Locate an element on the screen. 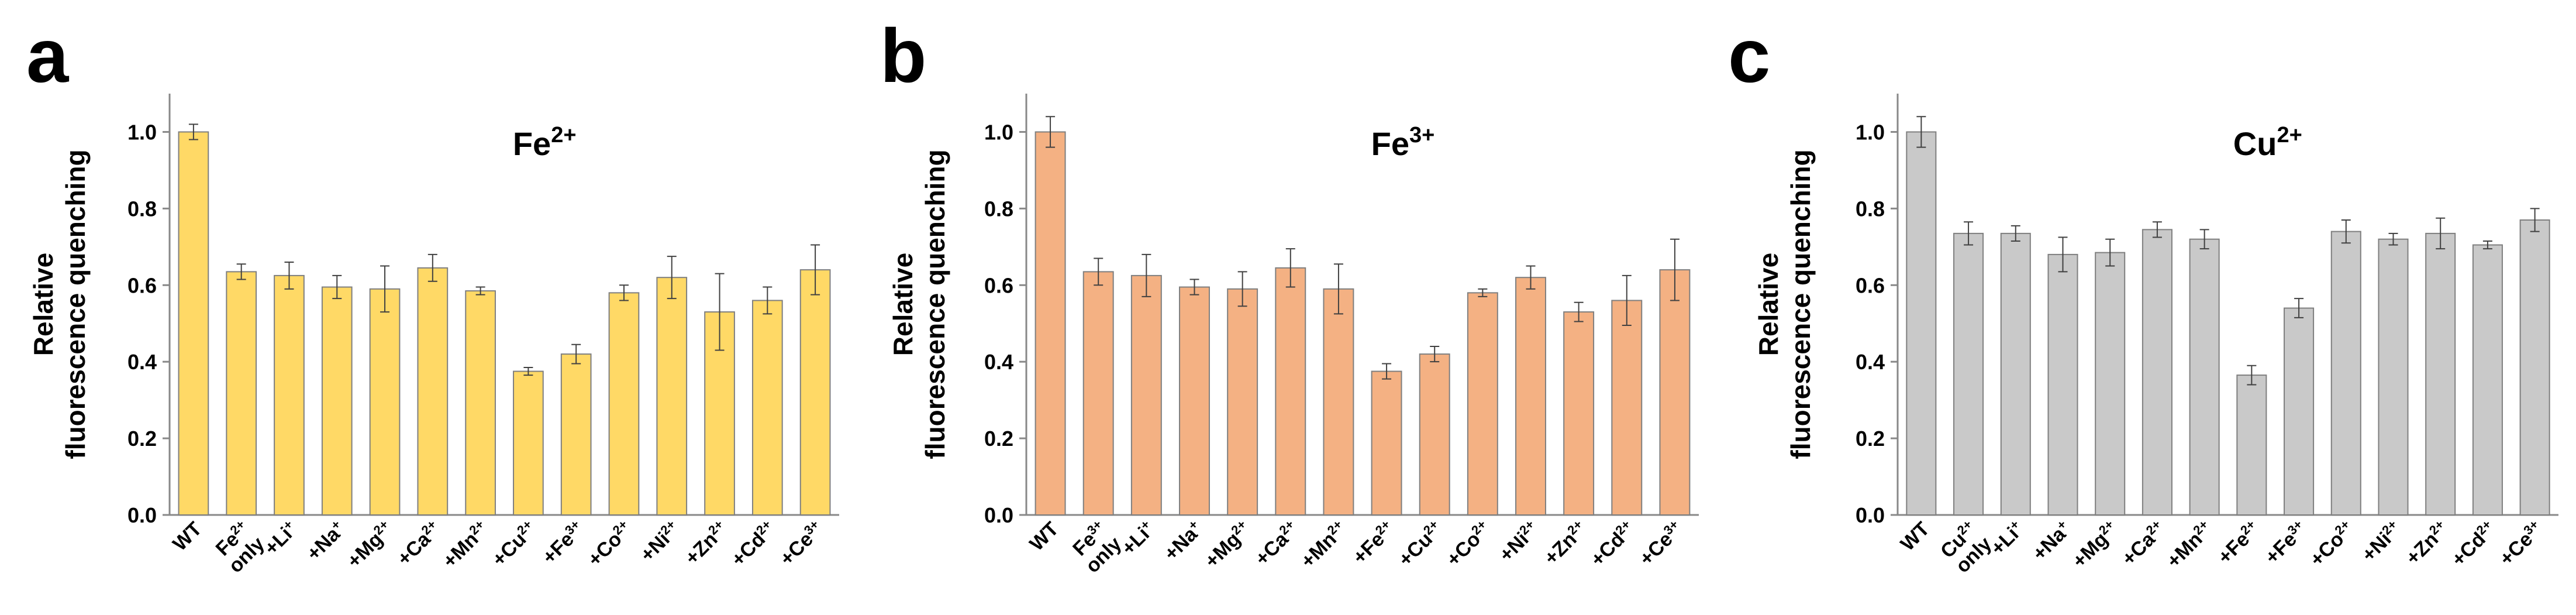 This screenshot has height=615, width=2576. x-tick-label: +Zn2+ is located at coordinates (1565, 543).